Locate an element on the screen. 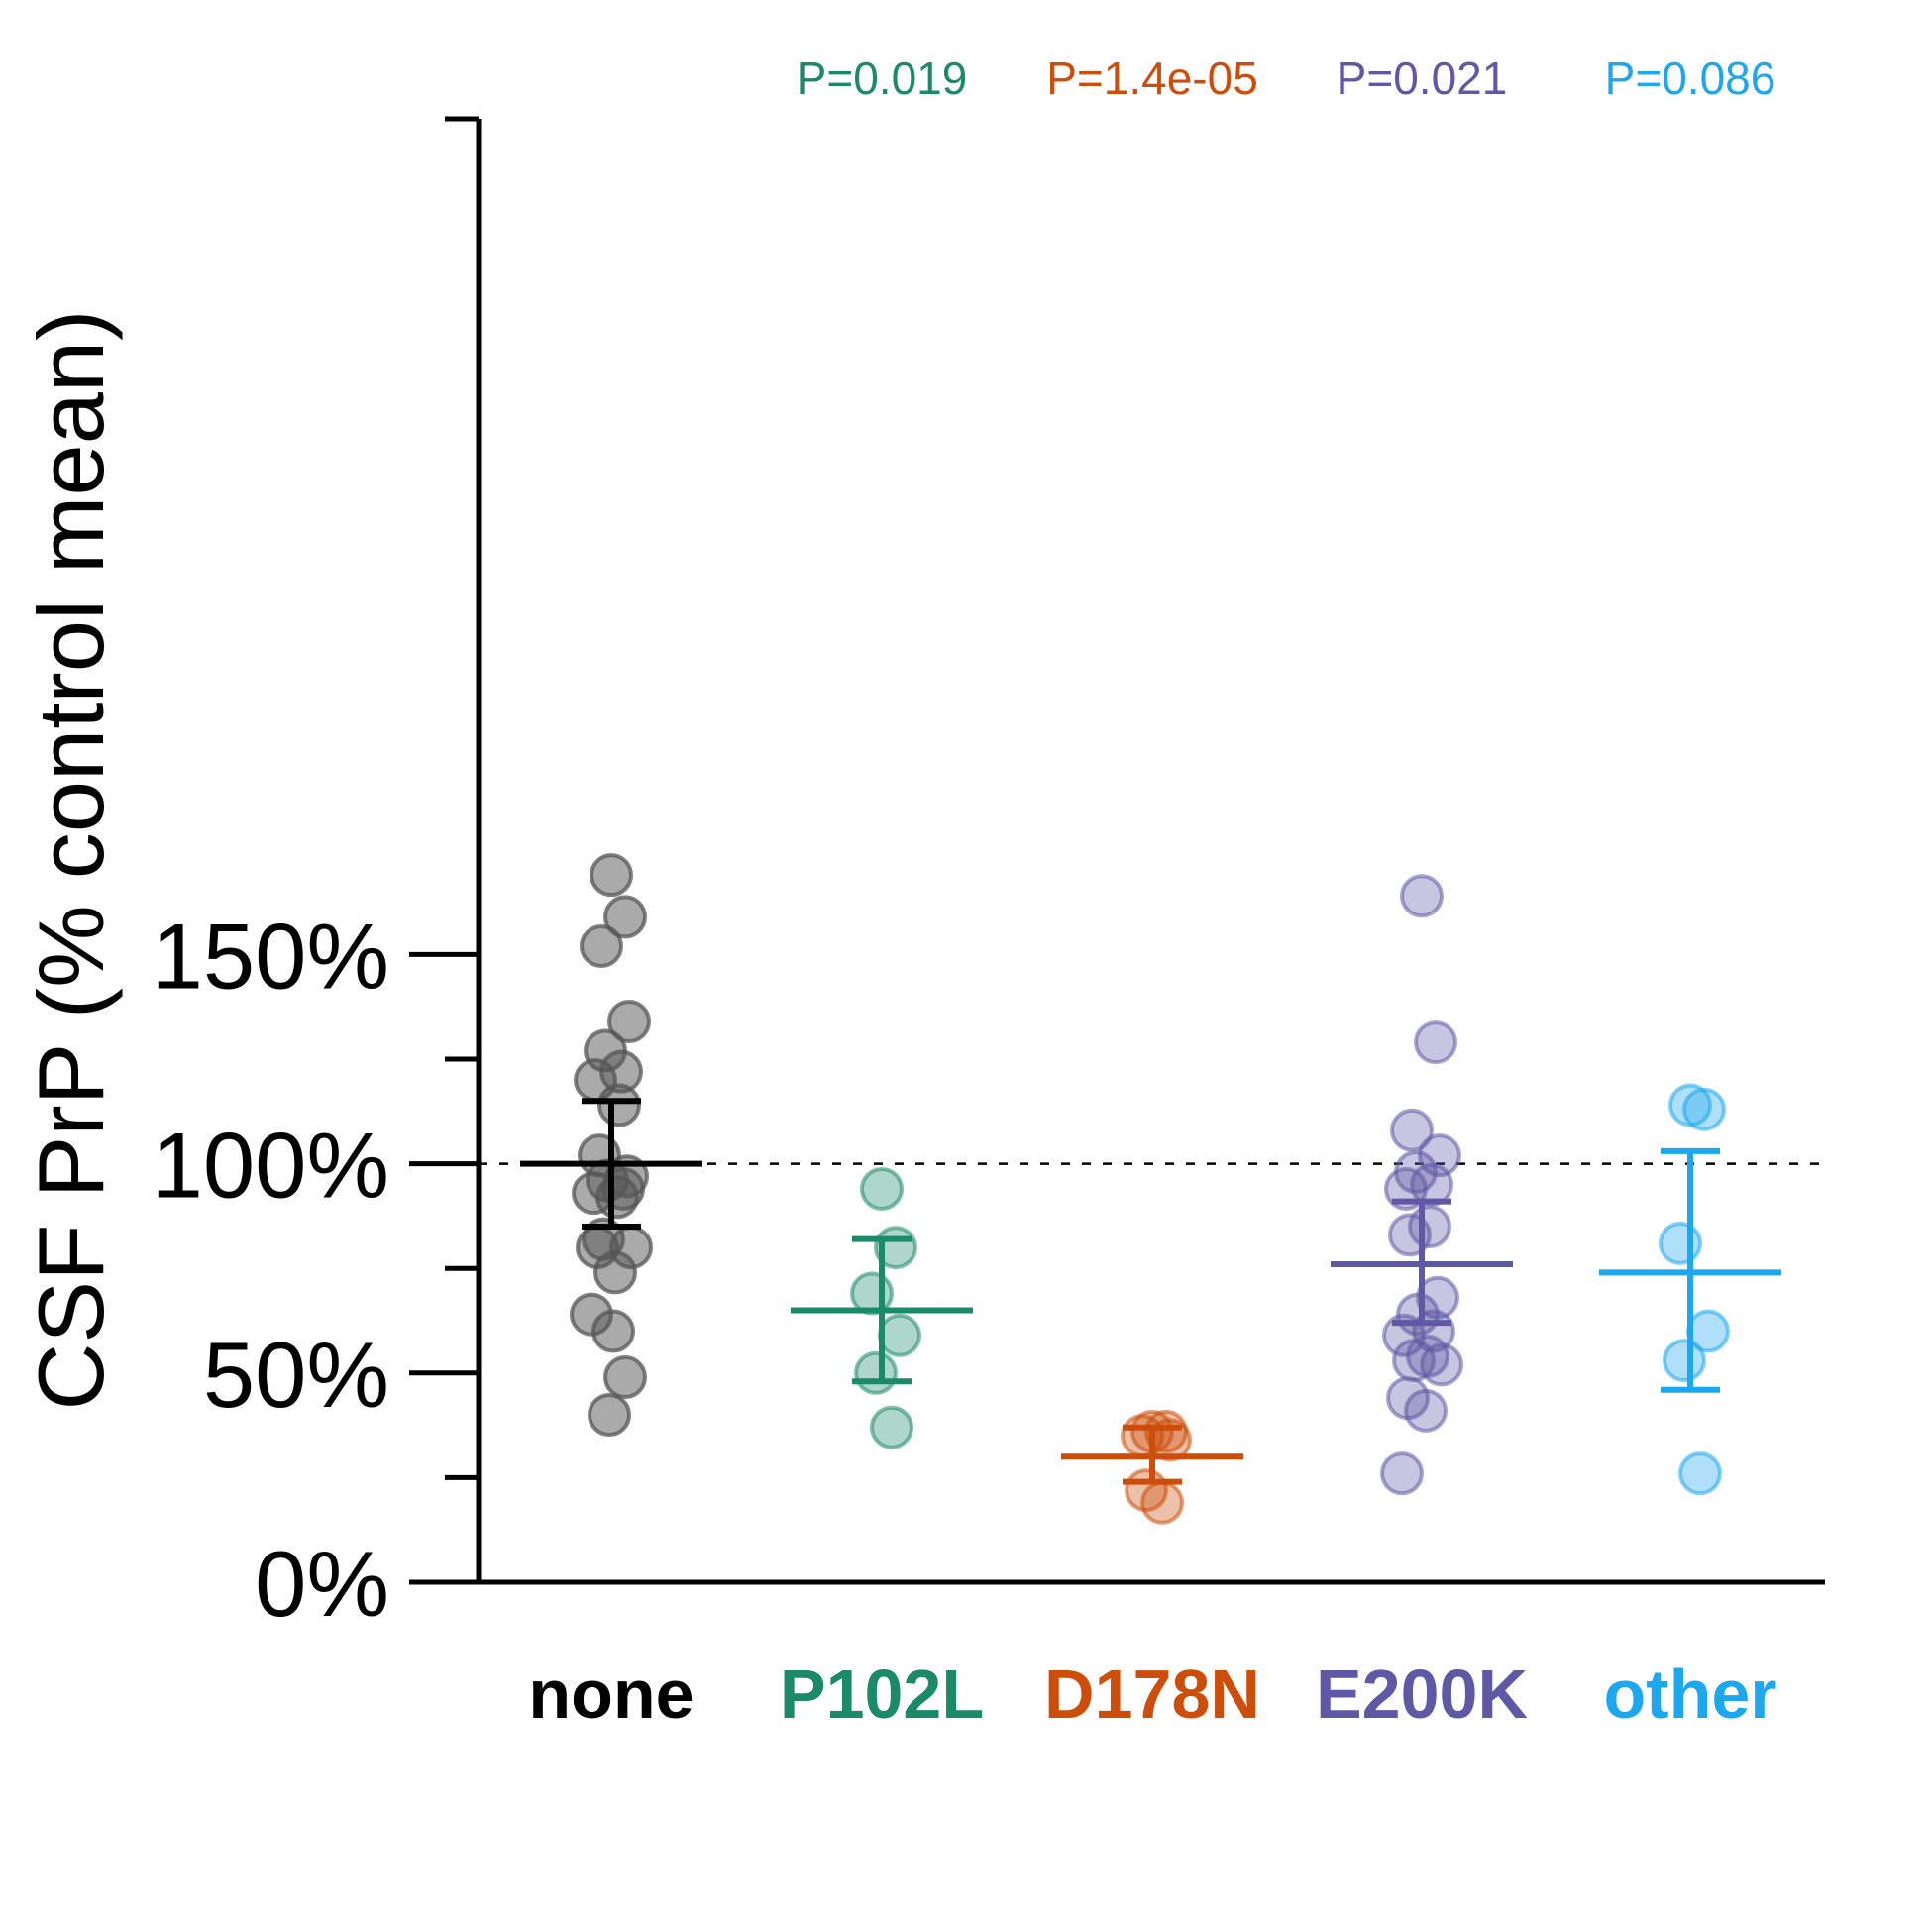 The image size is (1932, 1932). p-value-other: P=0.086 is located at coordinates (1691, 78).